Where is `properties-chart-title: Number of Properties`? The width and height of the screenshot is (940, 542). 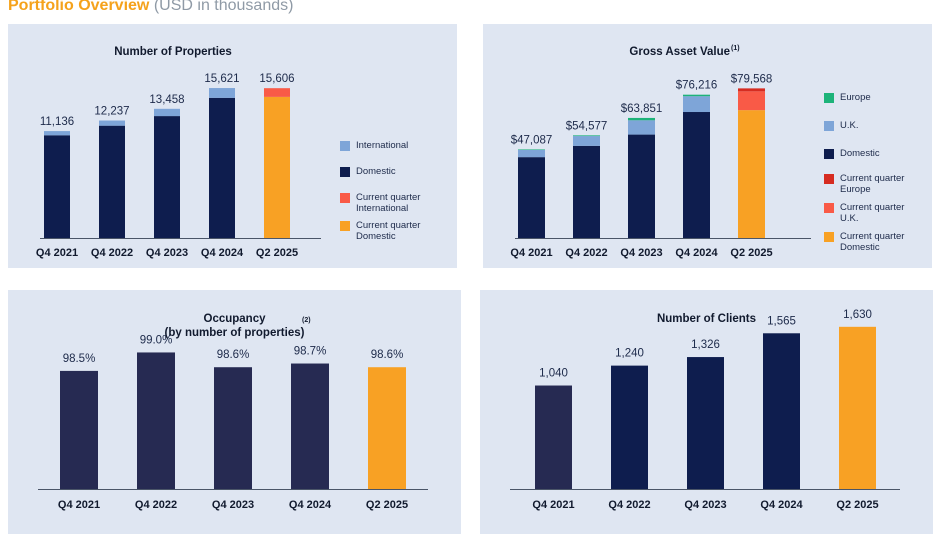 properties-chart-title: Number of Properties is located at coordinates (173, 52).